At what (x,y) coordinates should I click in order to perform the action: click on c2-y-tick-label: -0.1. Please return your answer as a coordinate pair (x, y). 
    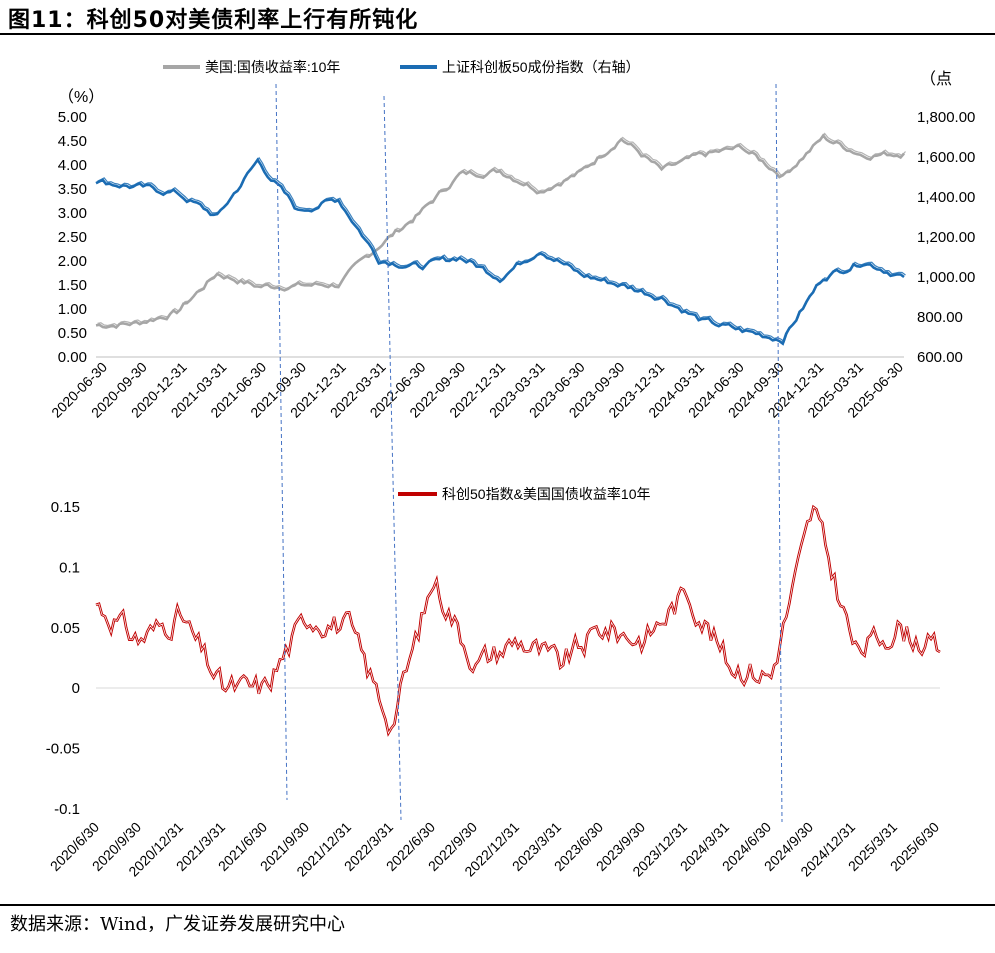
    Looking at the image, I should click on (67, 809).